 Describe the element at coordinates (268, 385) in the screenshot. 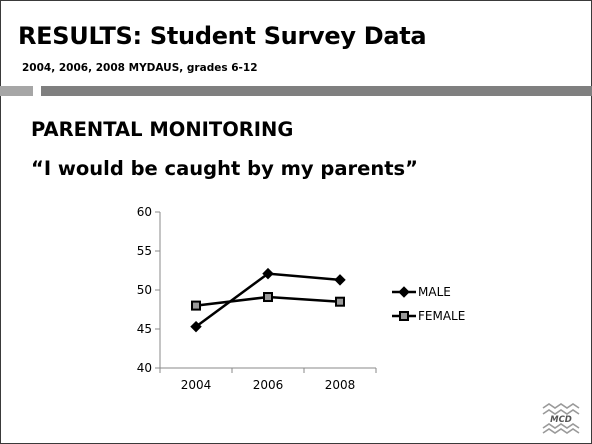

I see `x-tick-label: 2006` at that location.